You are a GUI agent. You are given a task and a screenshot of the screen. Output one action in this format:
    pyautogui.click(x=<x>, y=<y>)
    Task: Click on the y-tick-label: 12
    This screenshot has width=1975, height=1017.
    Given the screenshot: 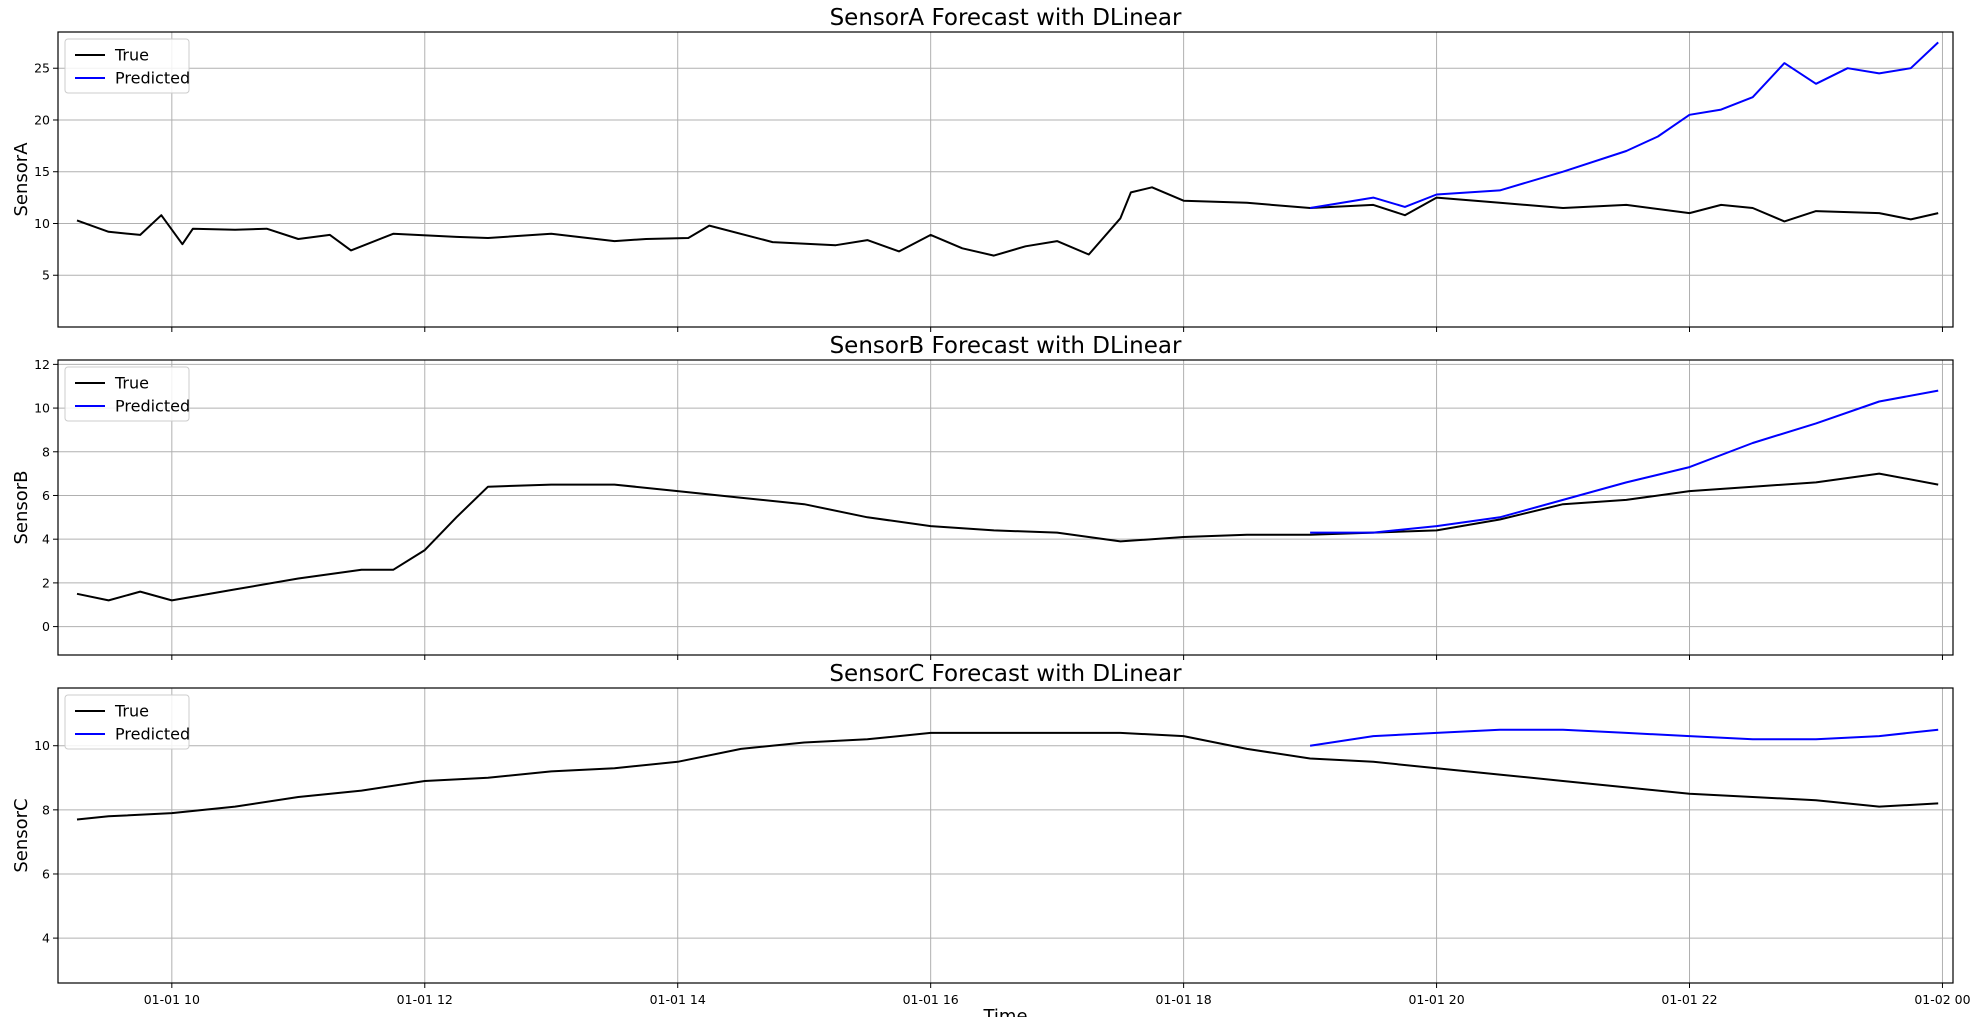 What is the action you would take?
    pyautogui.click(x=42, y=364)
    